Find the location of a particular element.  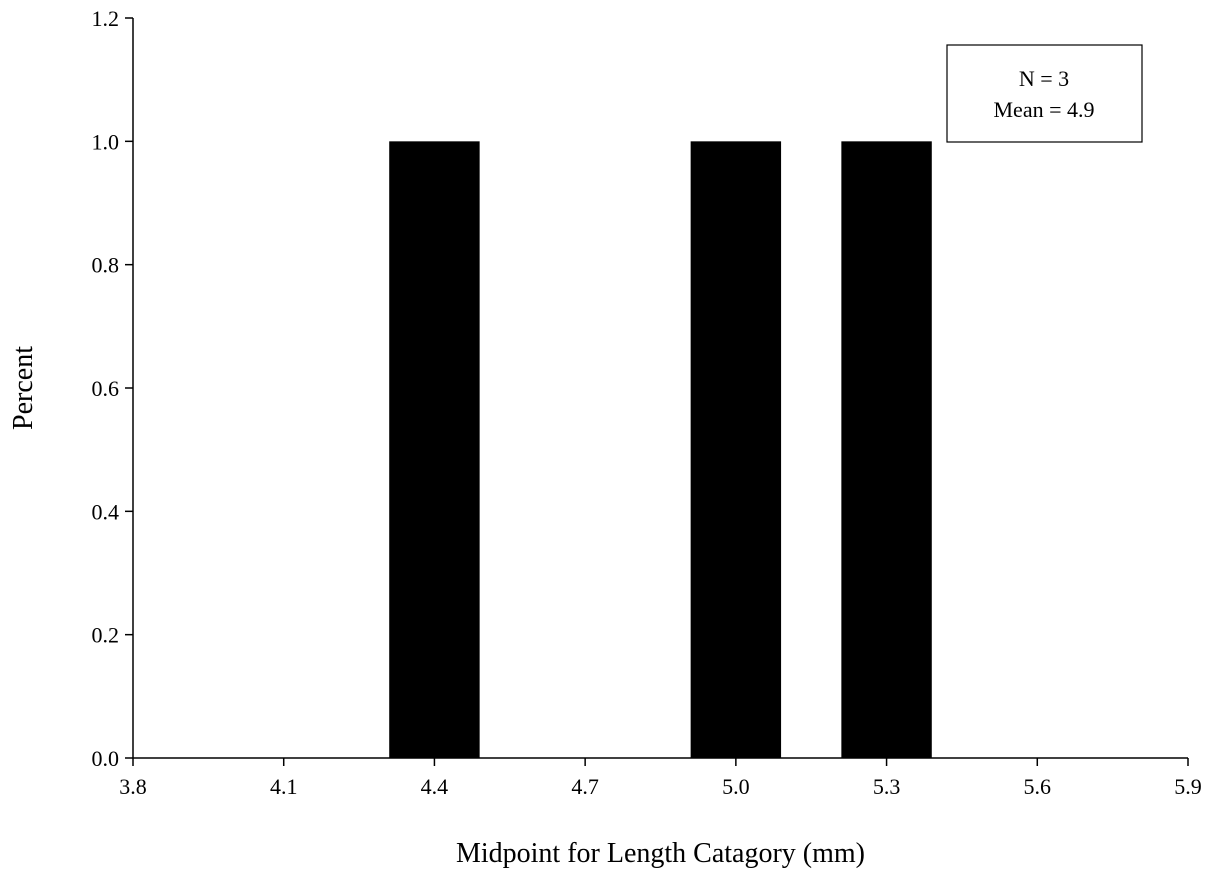

x-axis: 3.8 4.1 4.4 4.7 5.0 5.3 5.6 5.9 is located at coordinates (660, 778).